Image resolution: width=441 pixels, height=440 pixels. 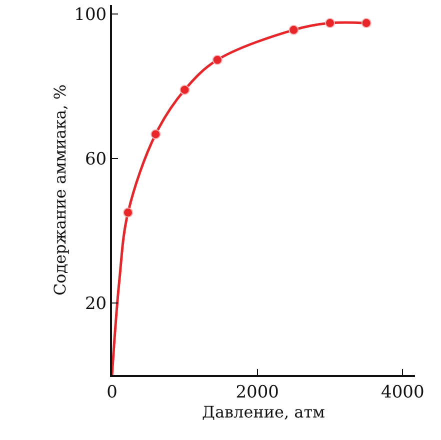 What do you see at coordinates (95, 304) in the screenshot?
I see `y-tick-label: 20` at bounding box center [95, 304].